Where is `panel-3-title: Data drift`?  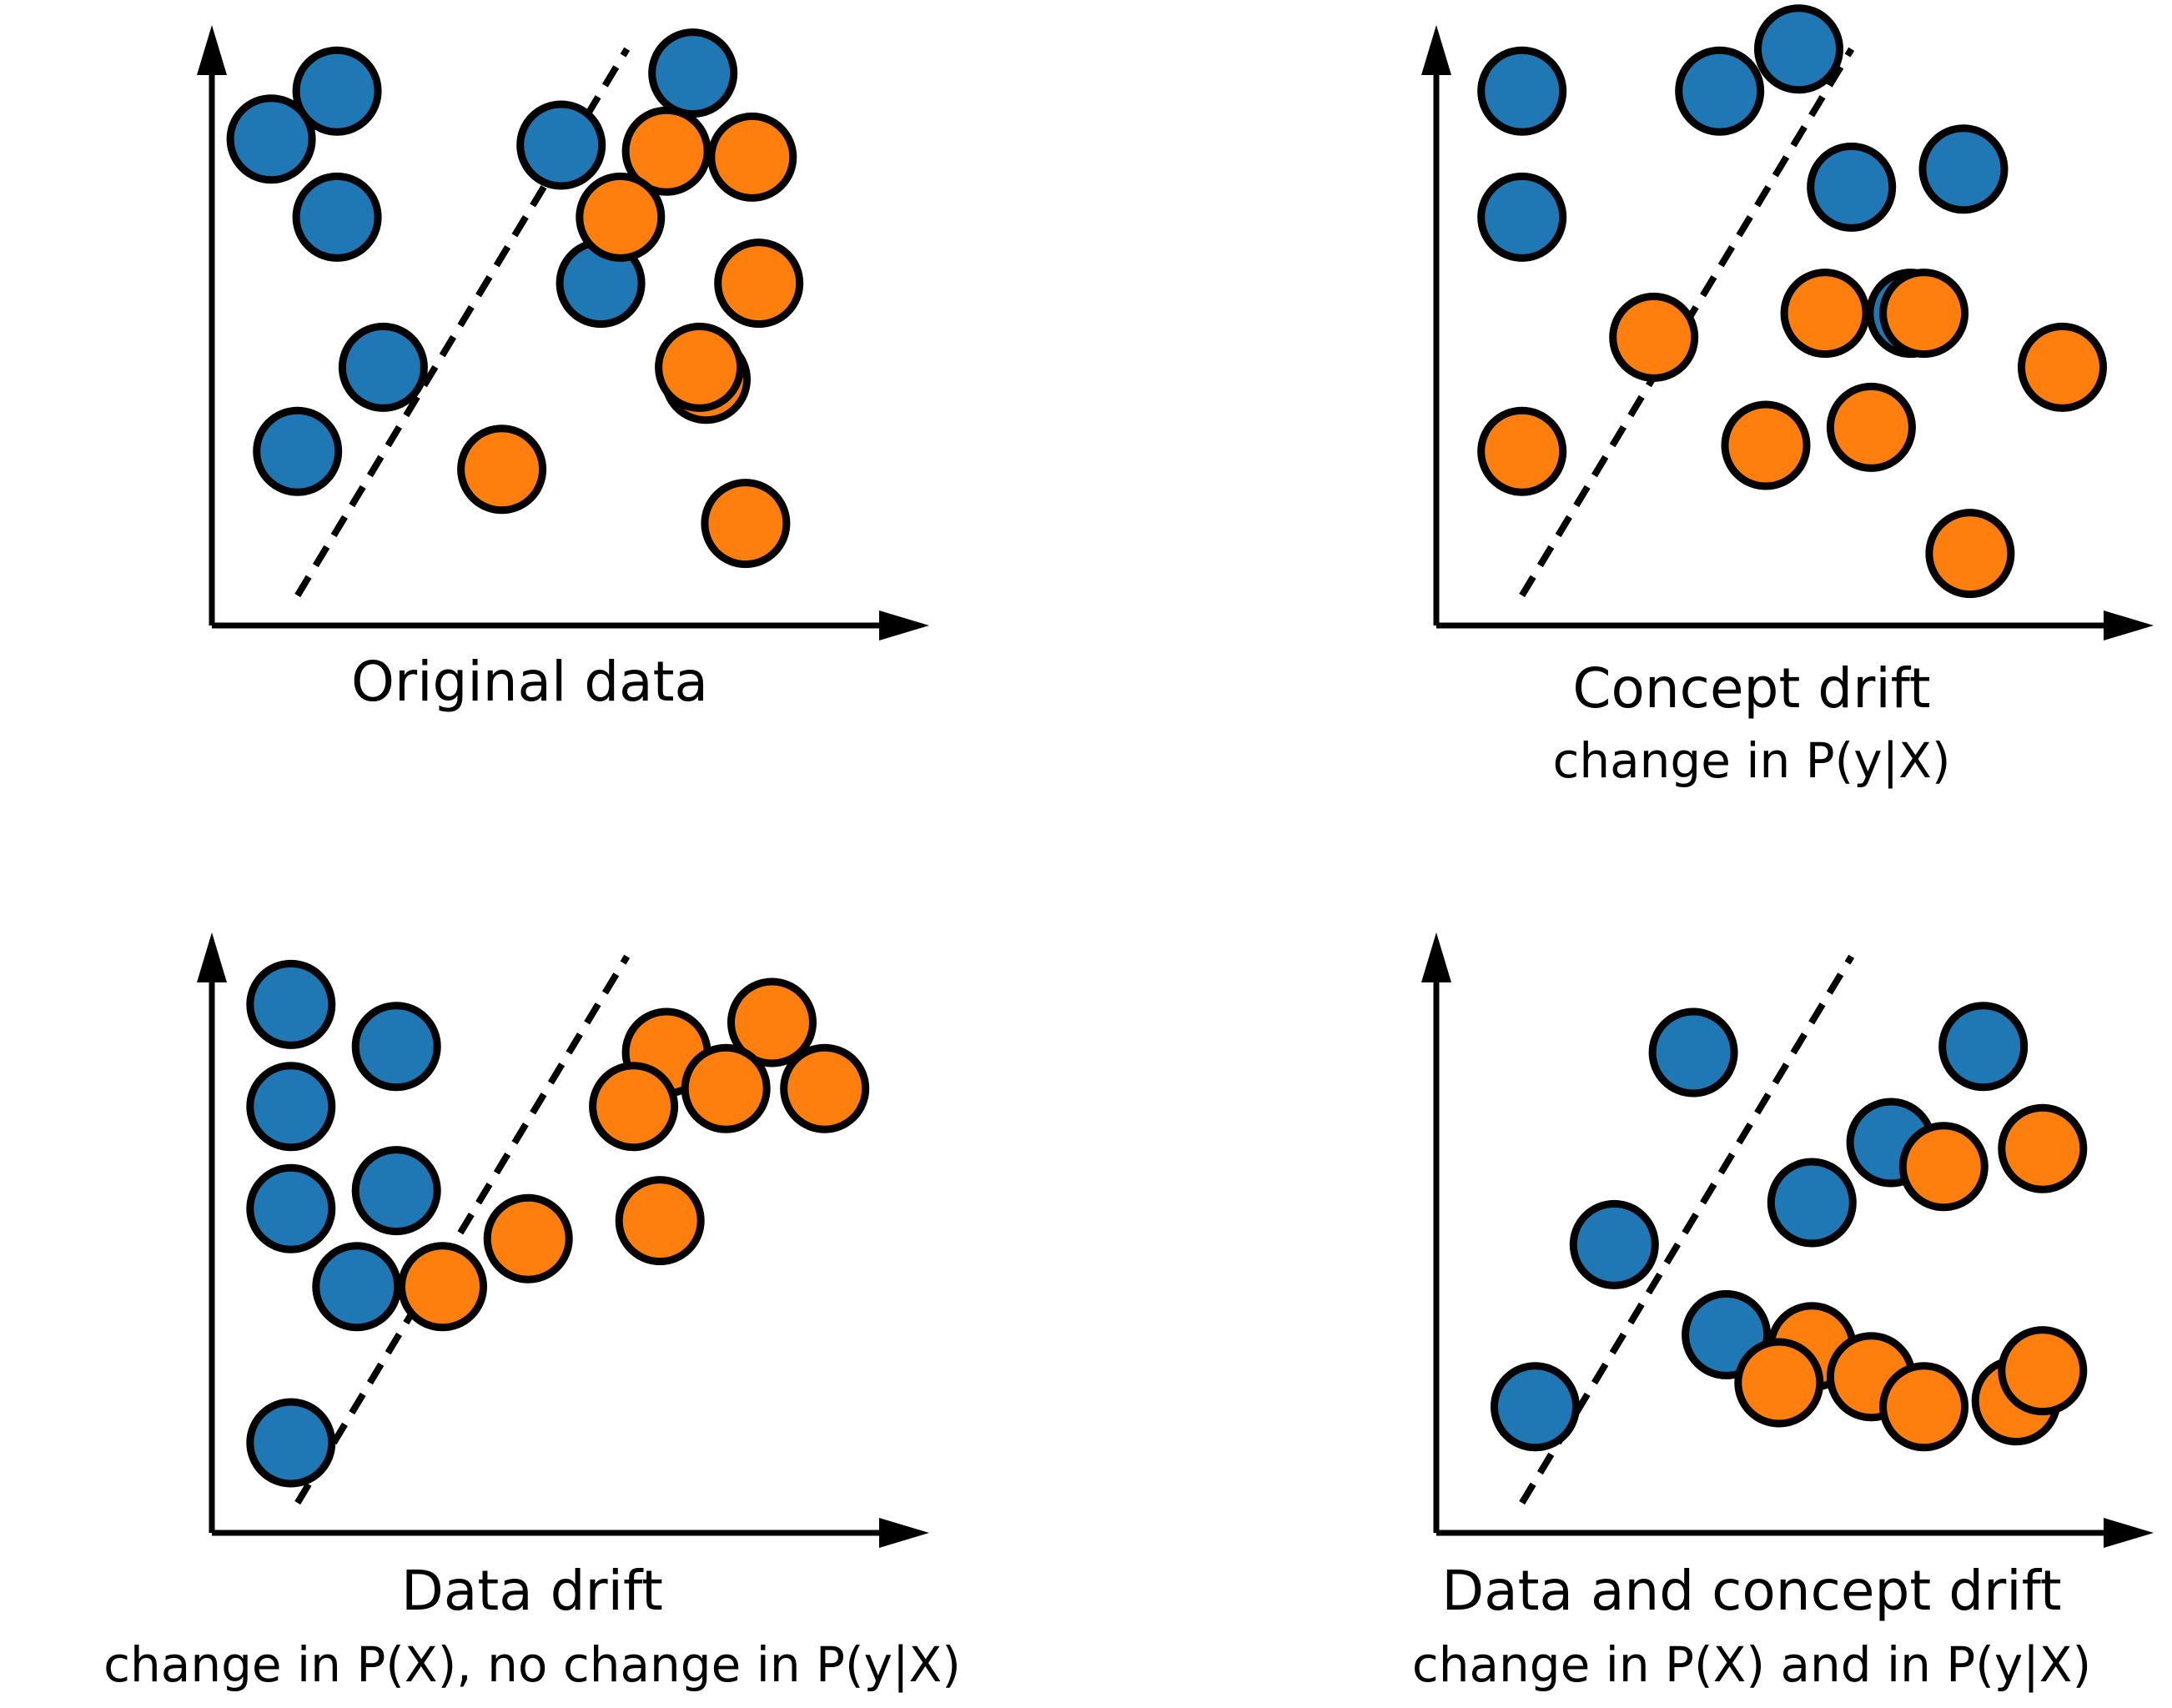 panel-3-title: Data drift is located at coordinates (532, 1591).